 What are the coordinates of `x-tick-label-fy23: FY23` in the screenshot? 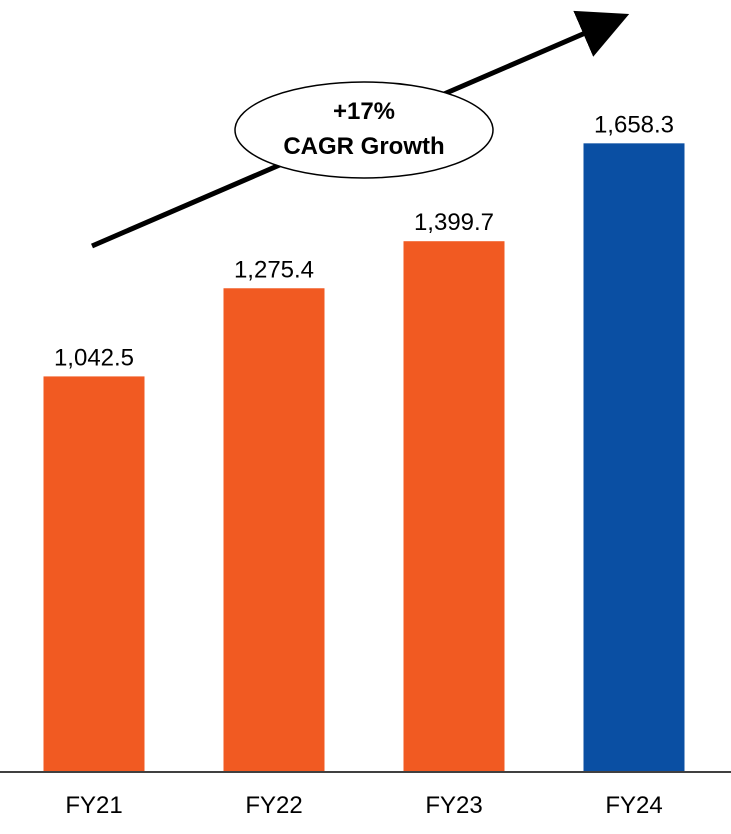 It's located at (453, 805).